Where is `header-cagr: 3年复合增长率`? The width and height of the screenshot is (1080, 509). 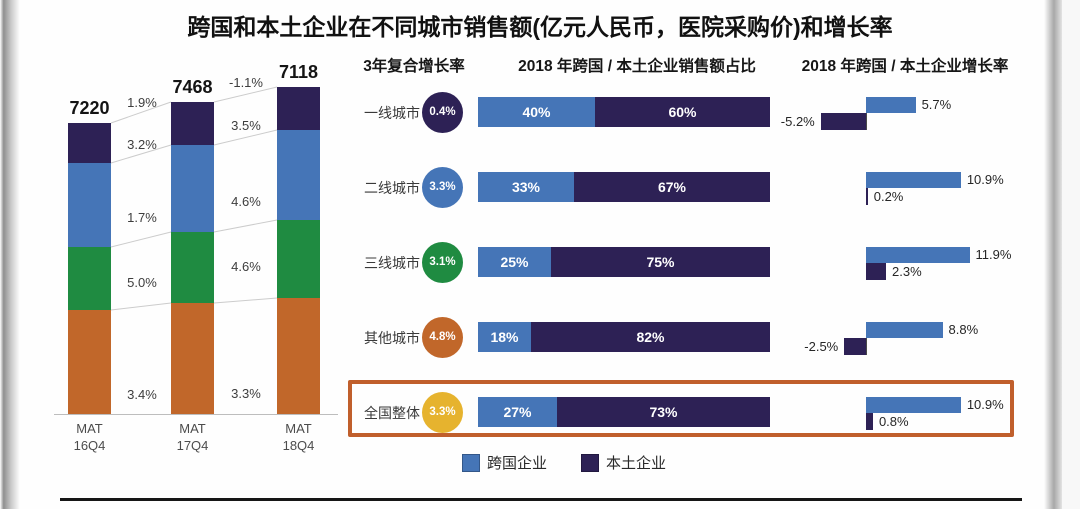 header-cagr: 3年复合增长率 is located at coordinates (414, 66).